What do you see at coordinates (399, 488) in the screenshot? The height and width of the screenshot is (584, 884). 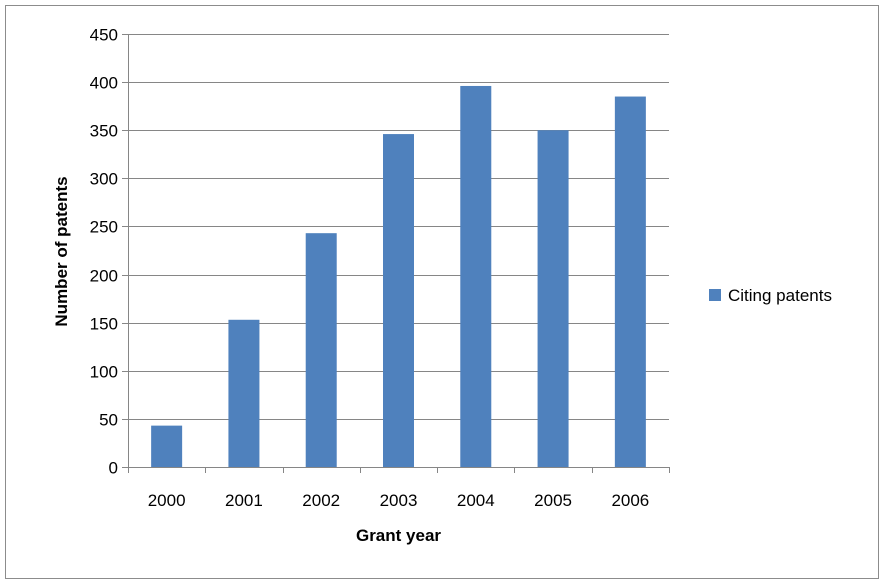 I see `x-ticks: 2000 2001 2002 2003 2004 2005 2006` at bounding box center [399, 488].